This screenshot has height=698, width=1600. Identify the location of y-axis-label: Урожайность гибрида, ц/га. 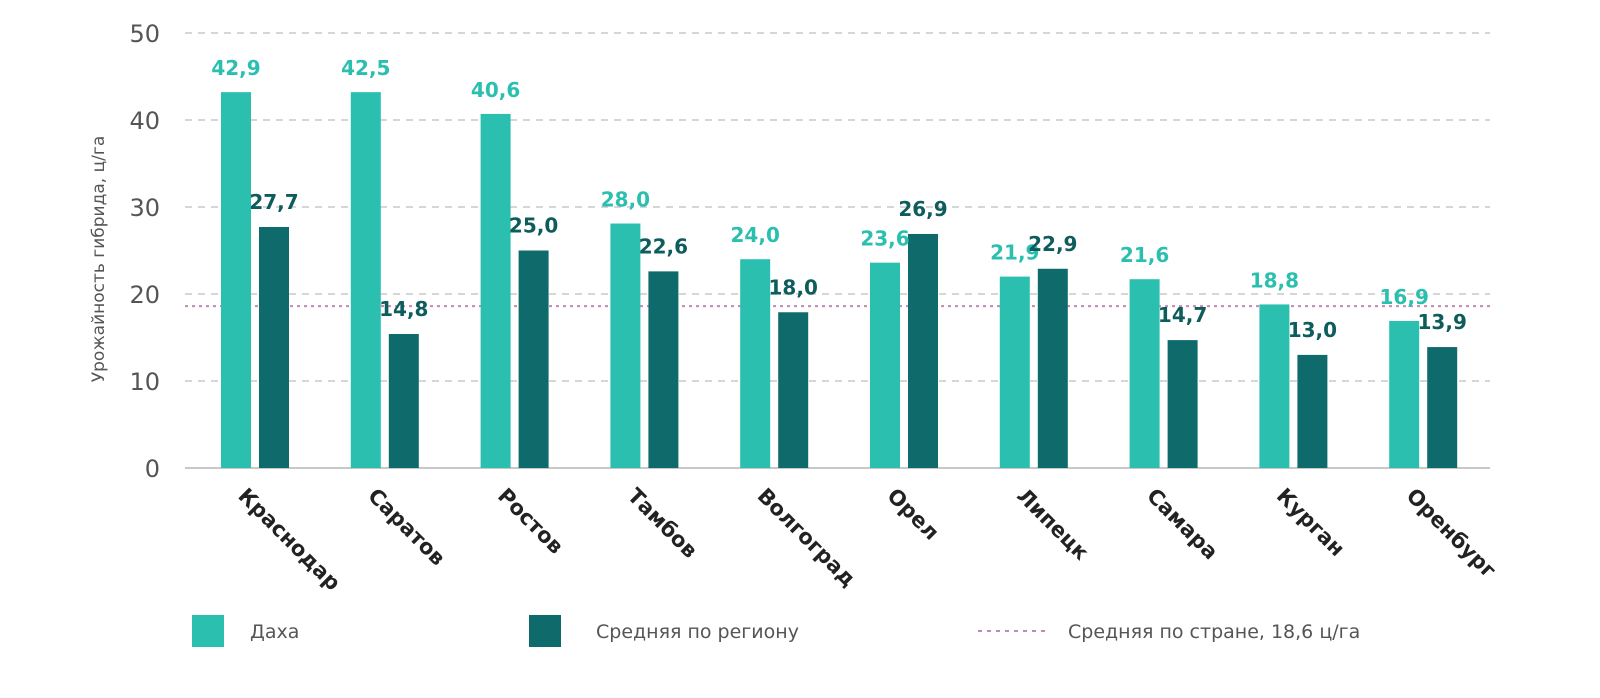
(99, 259).